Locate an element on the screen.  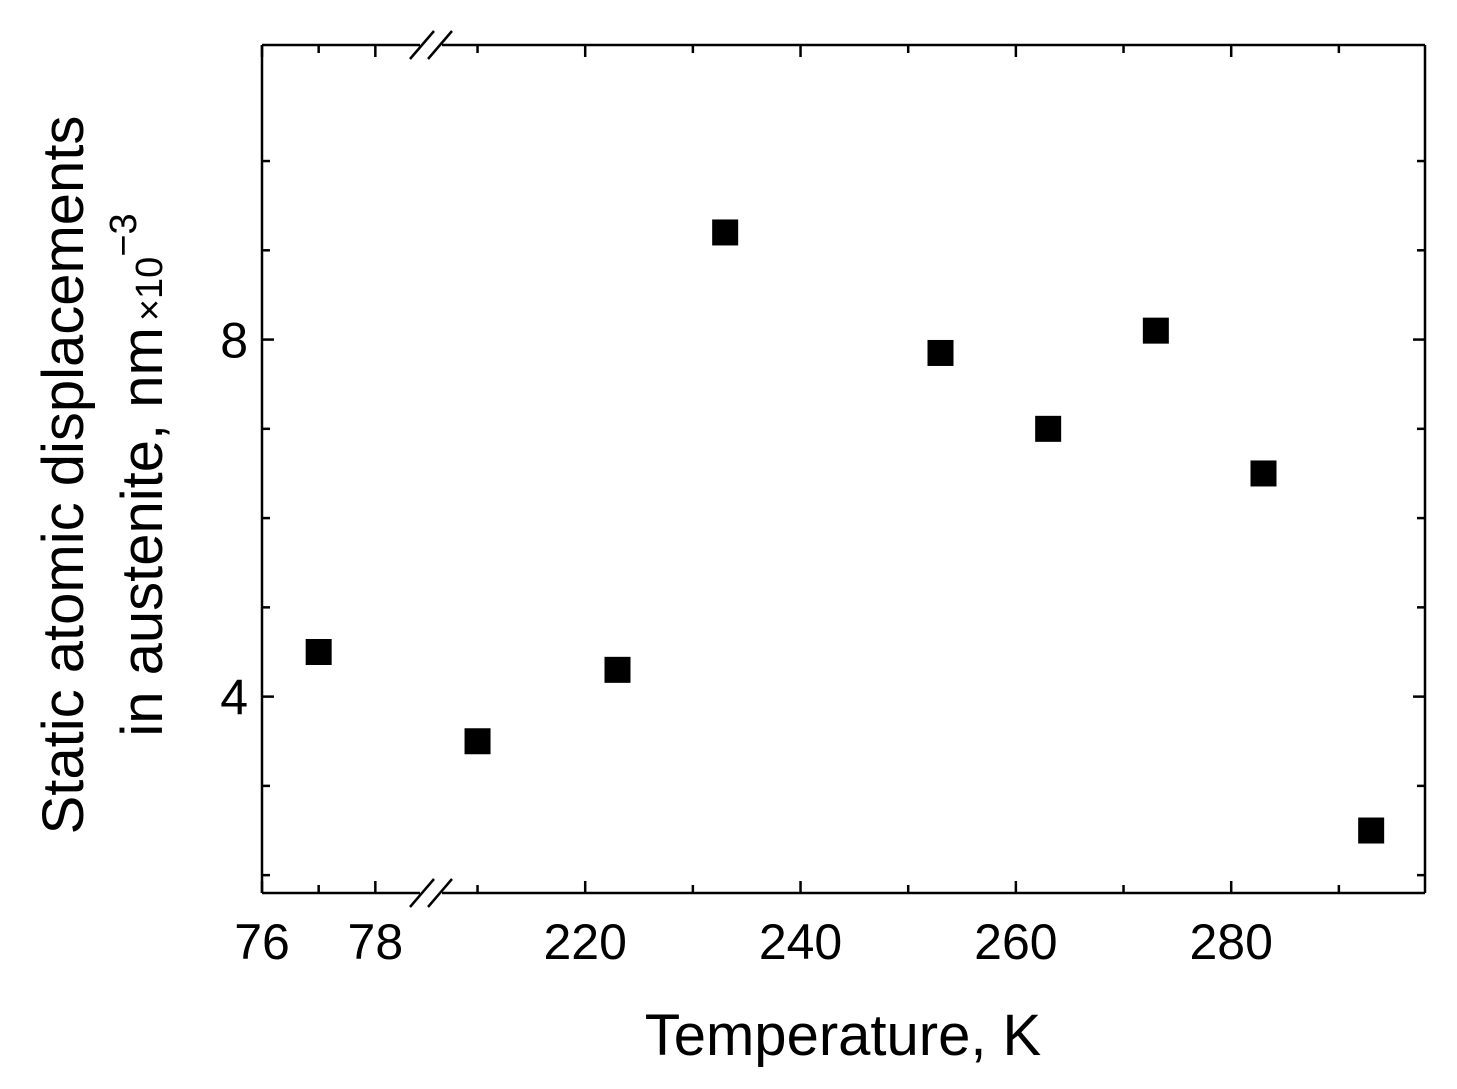
y-tick-label: 4 is located at coordinates (234, 698).